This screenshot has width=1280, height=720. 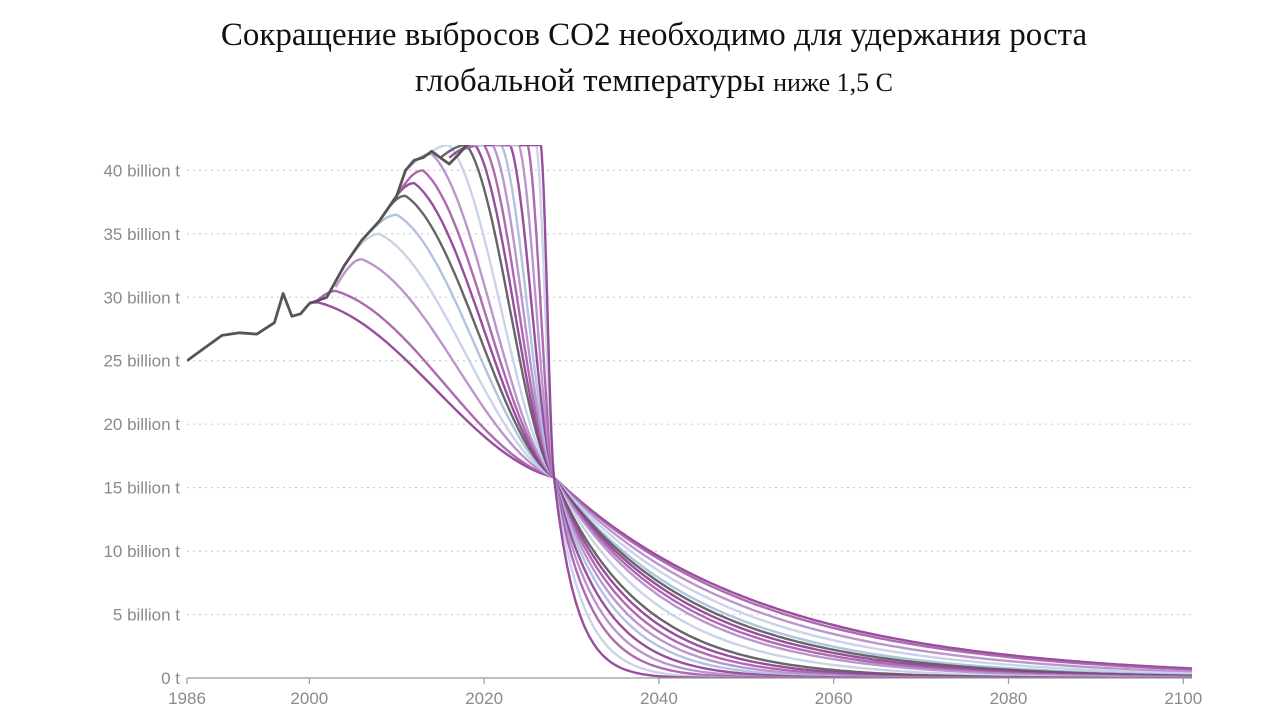 I want to click on x-axis: 1986 2000 2020 2040 2060 2080 2100, so click(x=685, y=692).